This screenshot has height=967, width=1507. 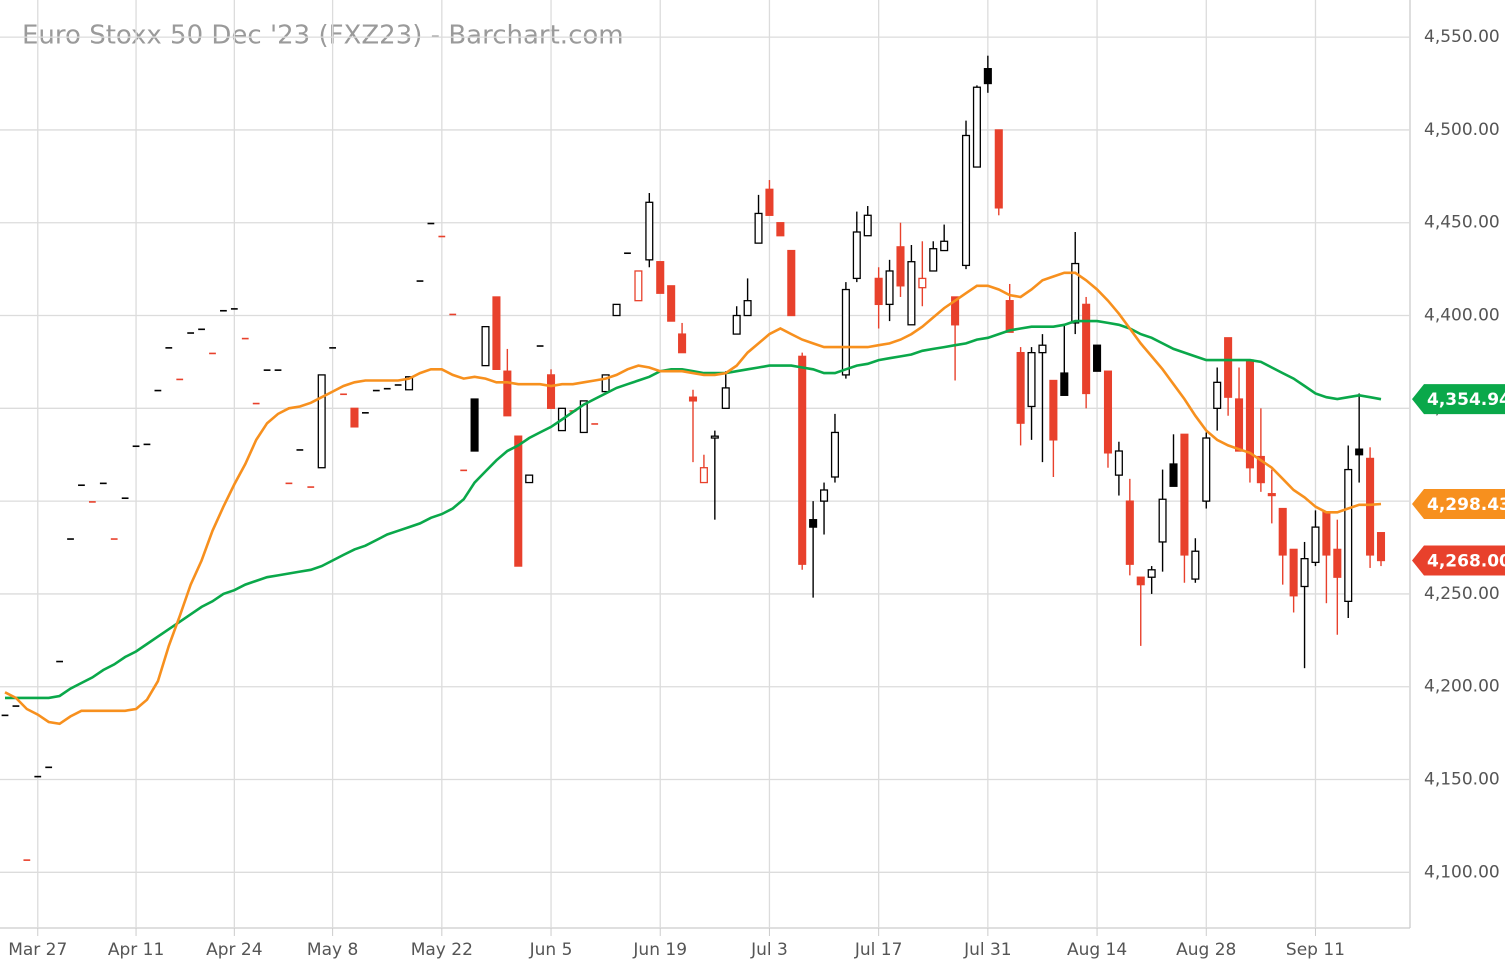 What do you see at coordinates (1462, 223) in the screenshot?
I see `y-tick-label: 4,450.00` at bounding box center [1462, 223].